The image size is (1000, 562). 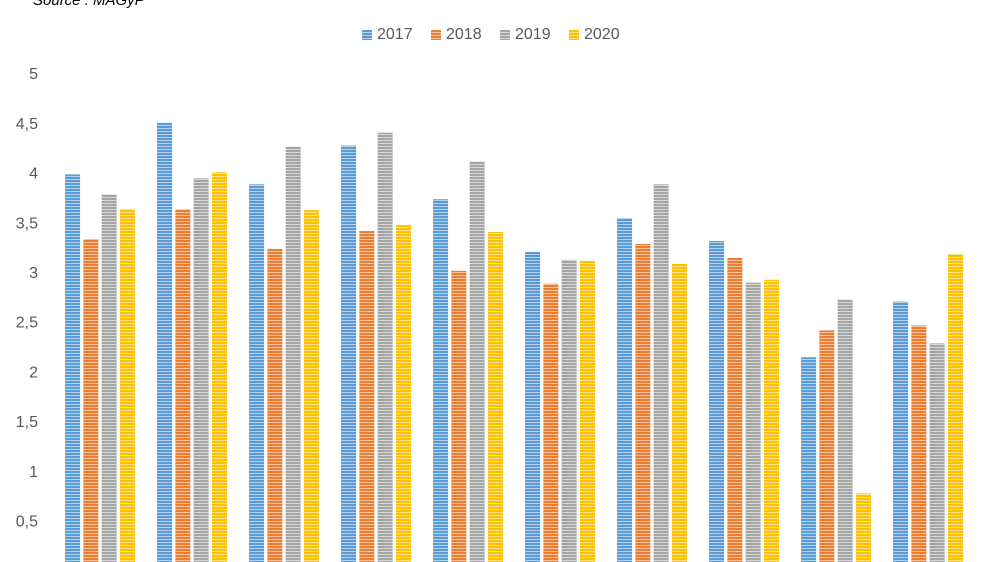 What do you see at coordinates (395, 34) in the screenshot?
I see `legend-label: 2017` at bounding box center [395, 34].